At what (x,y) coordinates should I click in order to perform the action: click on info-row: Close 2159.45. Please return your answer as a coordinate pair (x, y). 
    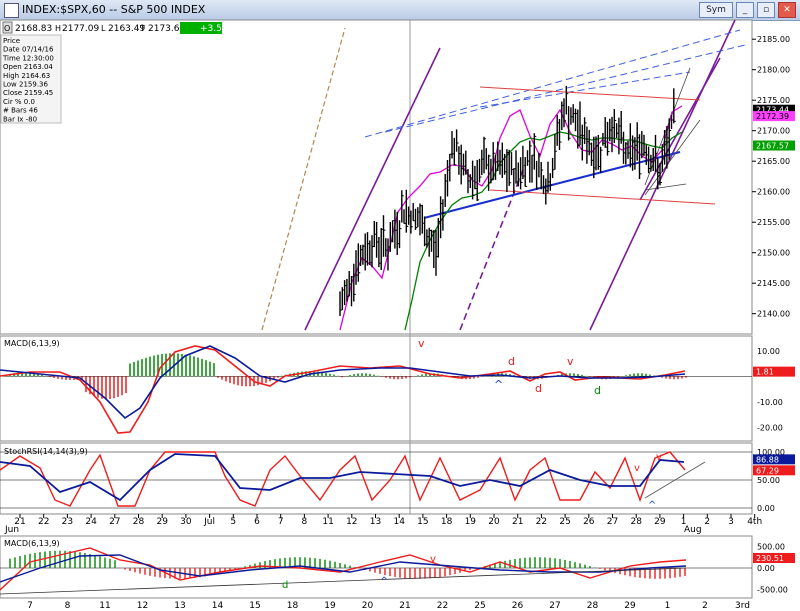
    Looking at the image, I should click on (28, 93).